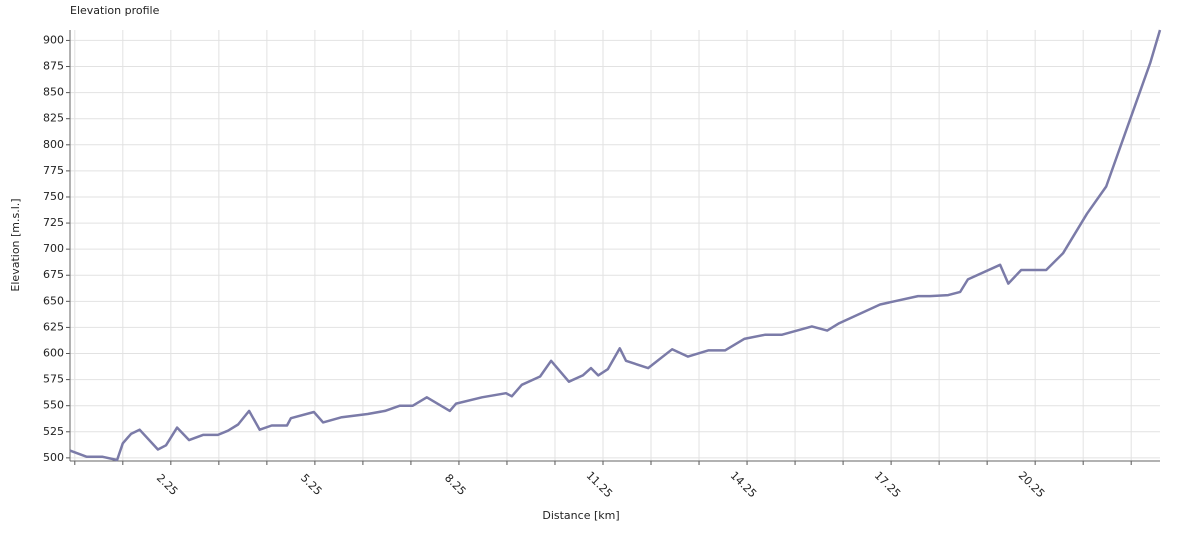 This screenshot has width=1200, height=554. Describe the element at coordinates (53, 353) in the screenshot. I see `y-tick-label: 600` at that location.